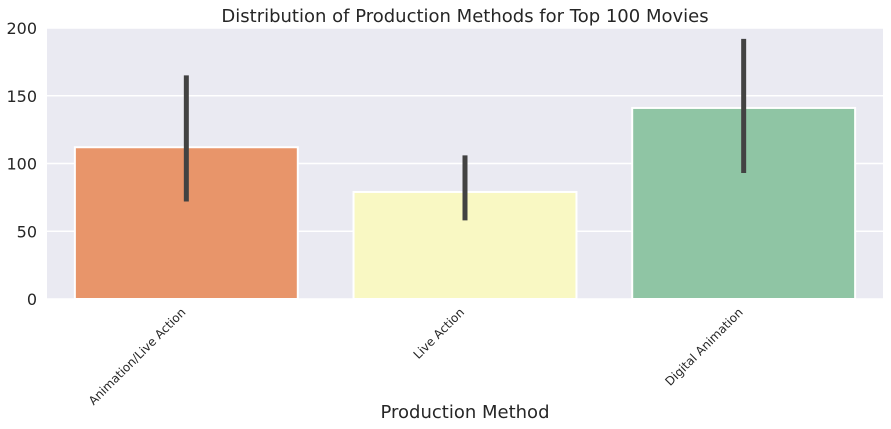 This screenshot has height=429, width=891. Describe the element at coordinates (21, 28) in the screenshot. I see `y-tick-label: 200` at that location.